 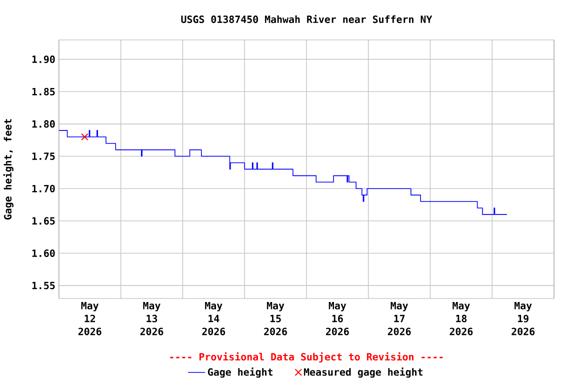 What do you see at coordinates (363, 372) in the screenshot?
I see `legend-label: Measured gage height` at bounding box center [363, 372].